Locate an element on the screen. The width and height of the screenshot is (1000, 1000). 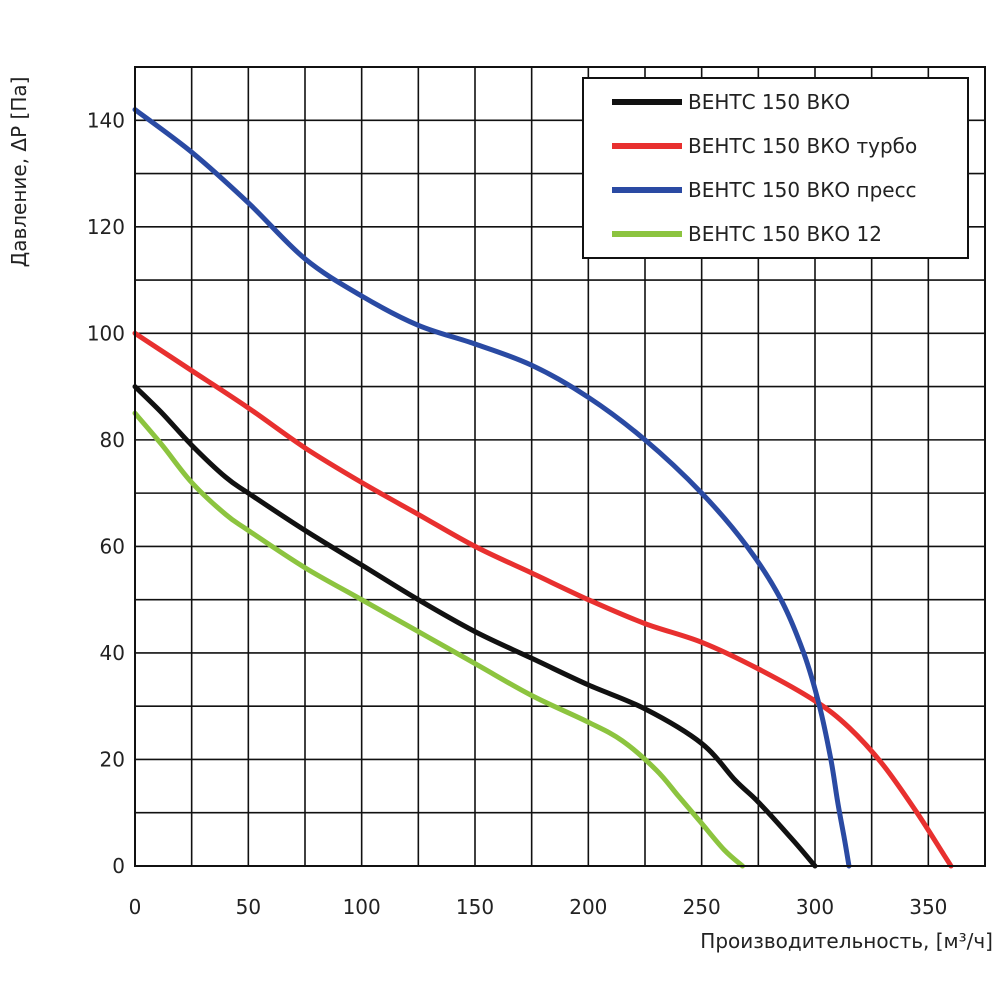
y-tick-label: 60 is located at coordinates (112, 546).